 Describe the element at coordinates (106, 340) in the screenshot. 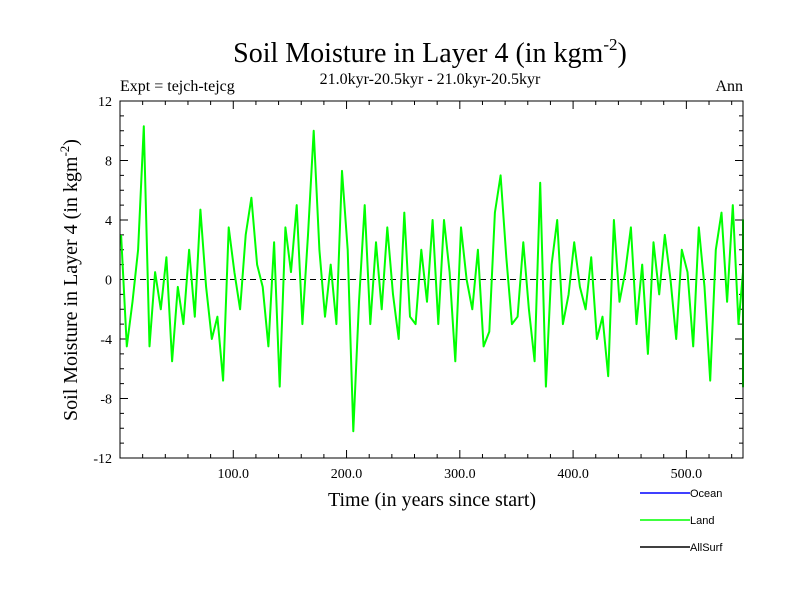

I see `y-tick-label: -4` at that location.